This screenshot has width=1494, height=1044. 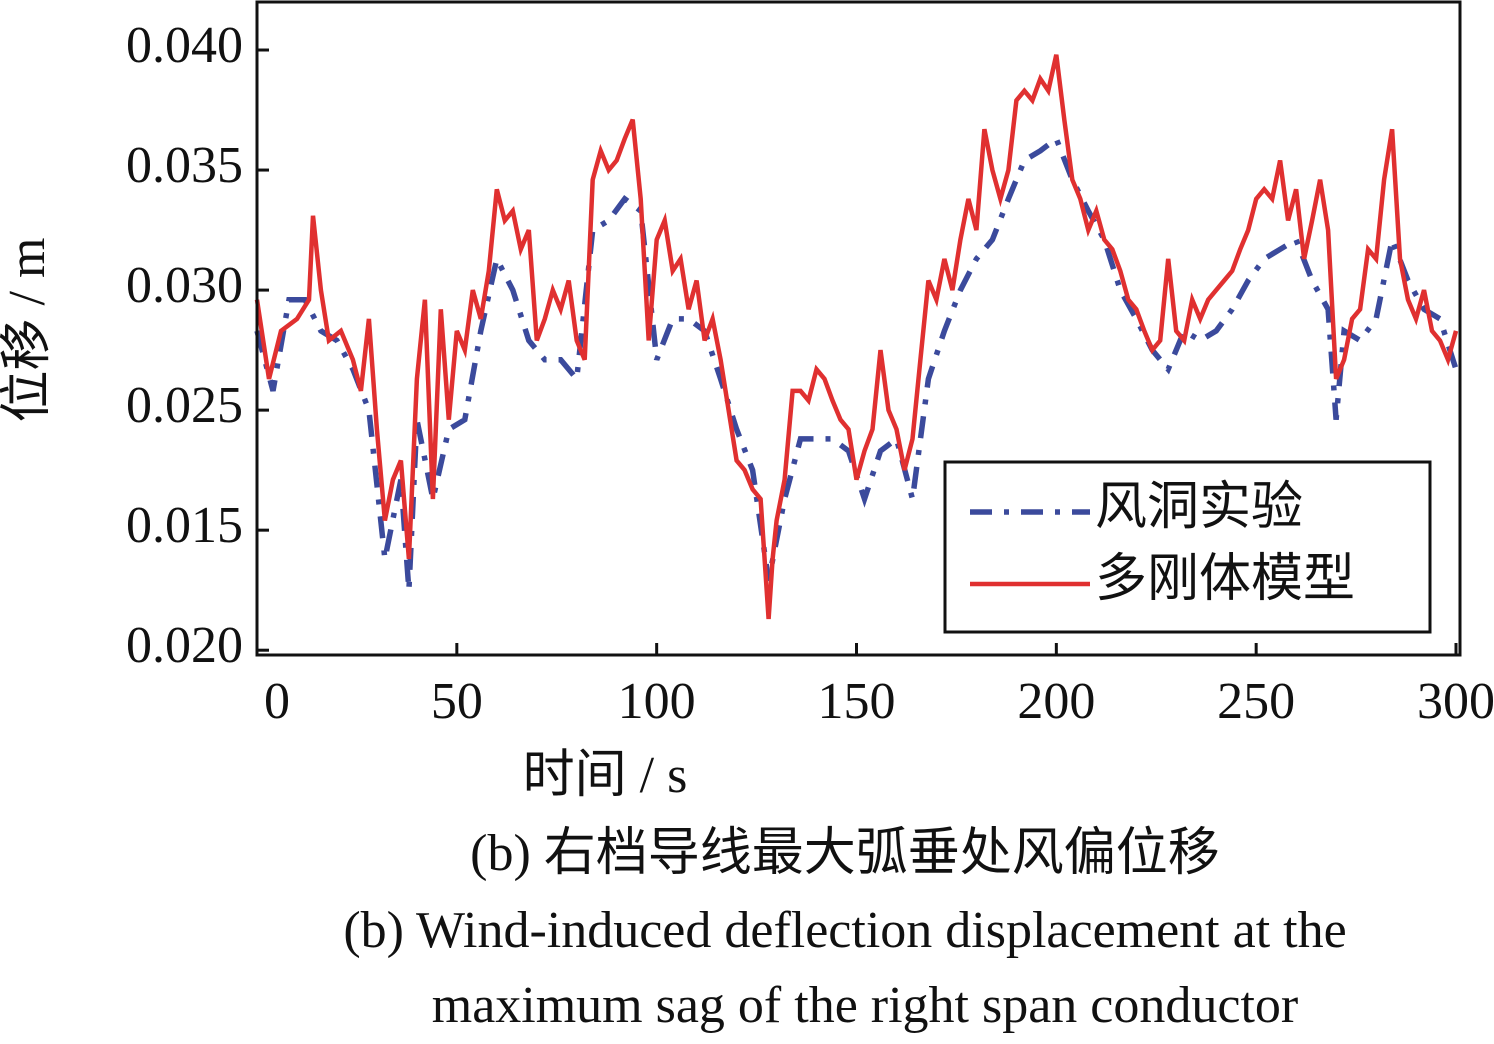 What do you see at coordinates (1056, 701) in the screenshot?
I see `x-tick-label: 200` at bounding box center [1056, 701].